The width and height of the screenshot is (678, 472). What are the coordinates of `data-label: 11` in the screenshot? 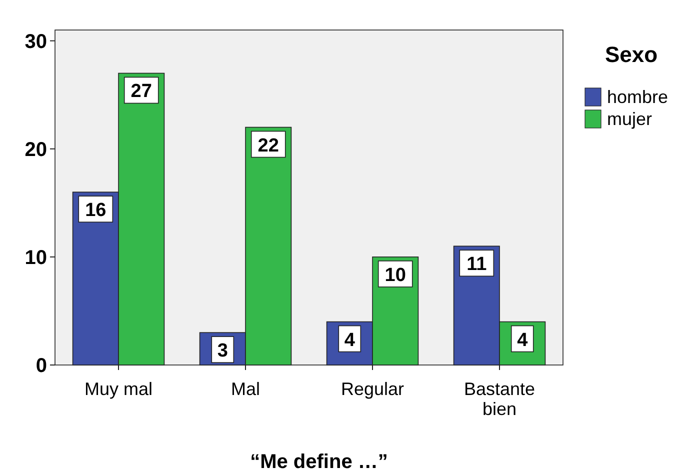 It's located at (477, 265).